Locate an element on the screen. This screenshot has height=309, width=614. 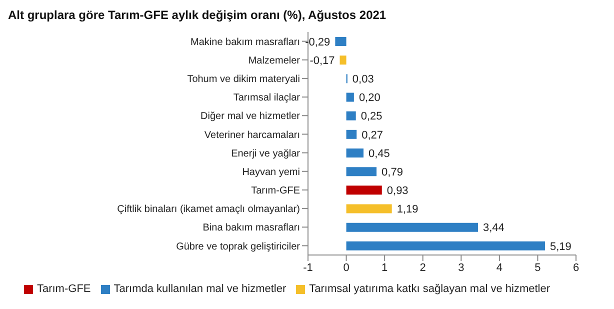
y-tick-label: Bina bakım masrafları is located at coordinates (251, 228).